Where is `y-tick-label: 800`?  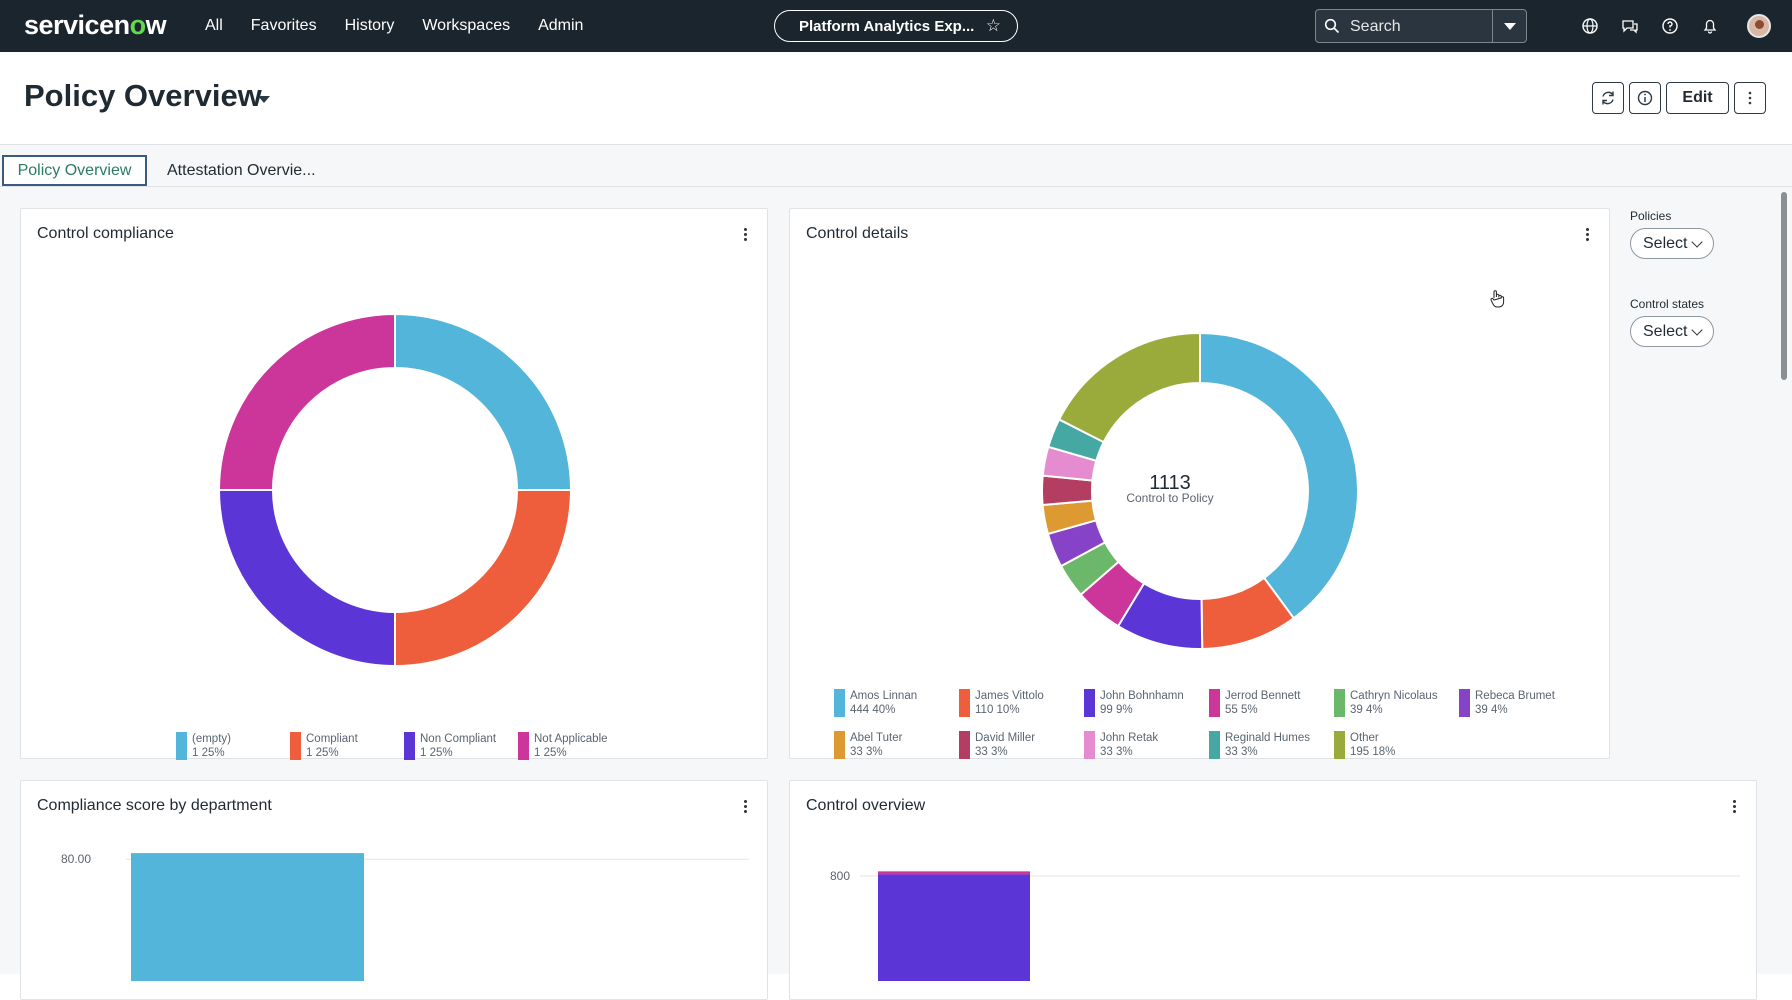
y-tick-label: 800 is located at coordinates (840, 876).